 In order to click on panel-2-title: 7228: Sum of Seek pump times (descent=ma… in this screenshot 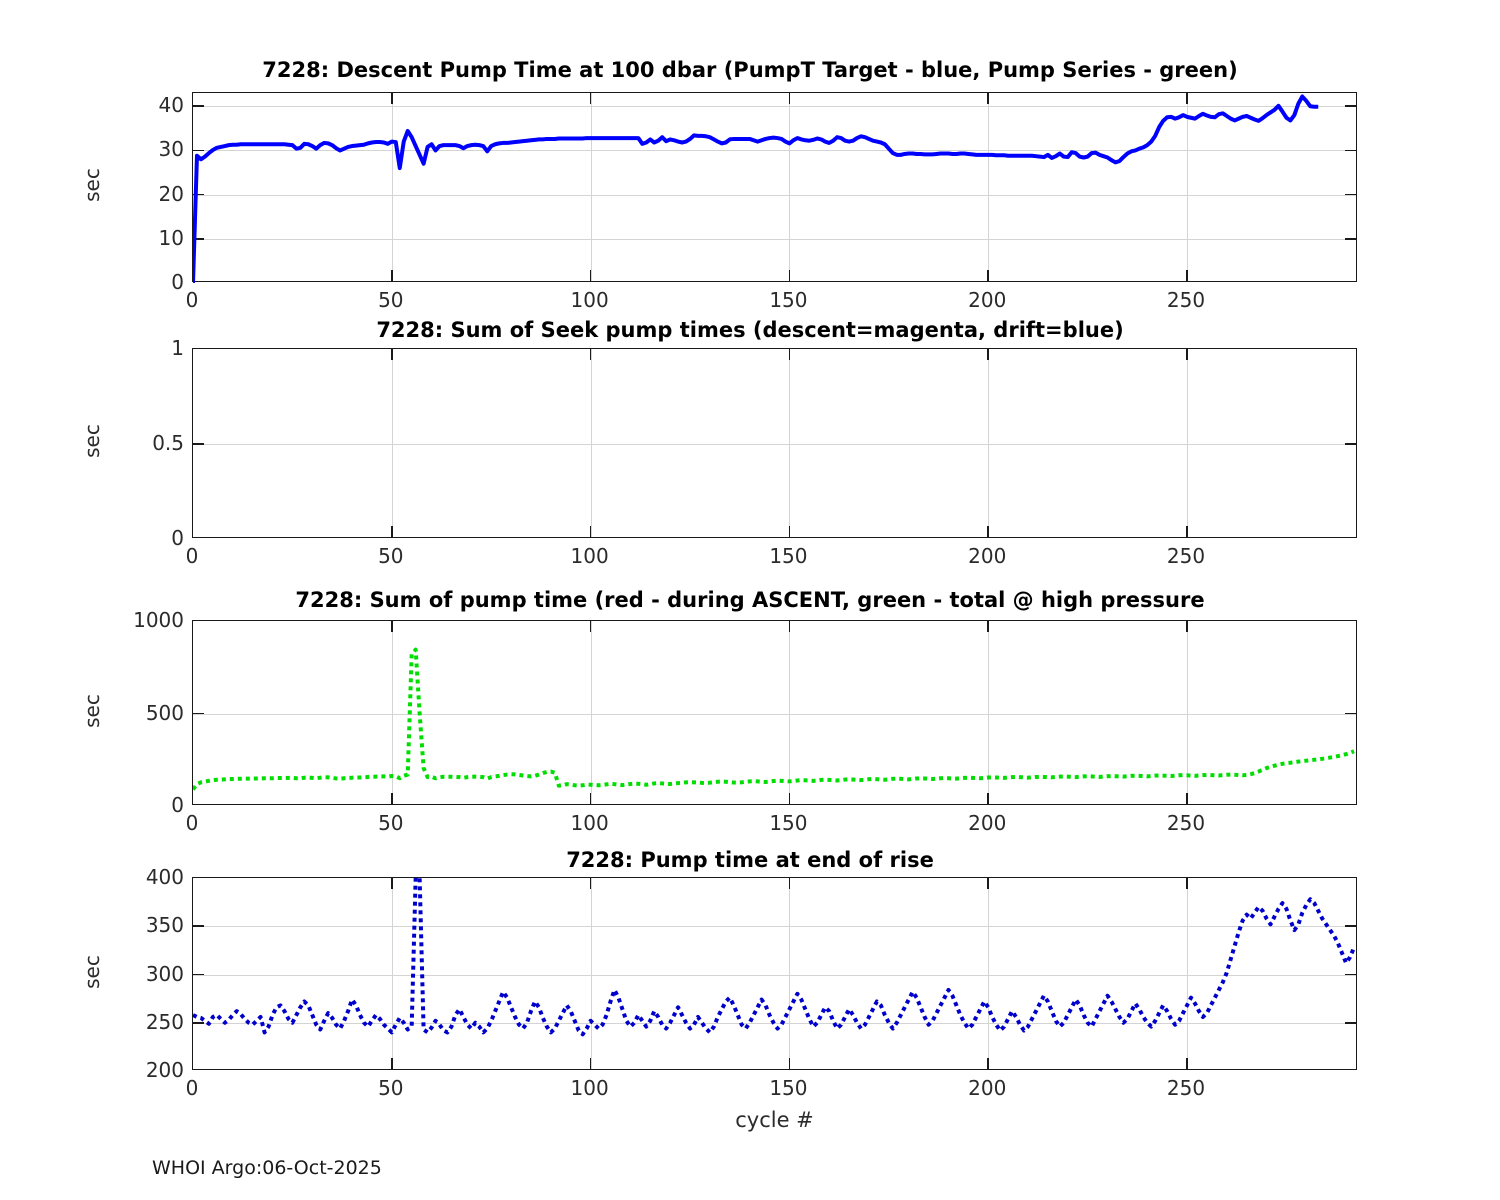, I will do `click(750, 330)`.